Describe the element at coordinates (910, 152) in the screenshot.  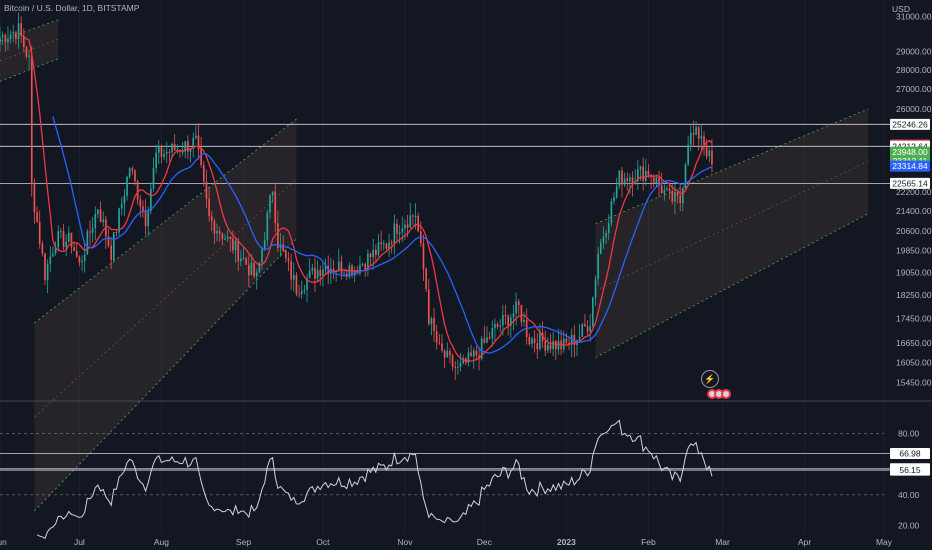
I see `price-tag-label: 23948.00` at that location.